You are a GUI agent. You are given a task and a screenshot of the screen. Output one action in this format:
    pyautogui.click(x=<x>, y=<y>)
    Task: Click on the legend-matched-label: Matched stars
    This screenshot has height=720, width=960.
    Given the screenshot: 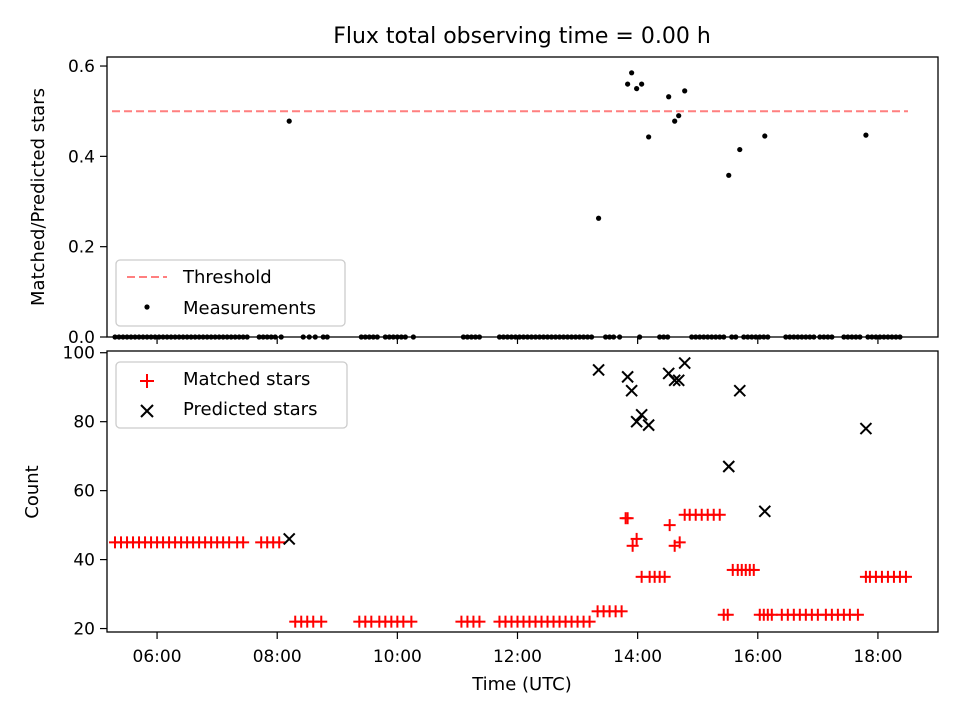 What is the action you would take?
    pyautogui.click(x=246, y=379)
    